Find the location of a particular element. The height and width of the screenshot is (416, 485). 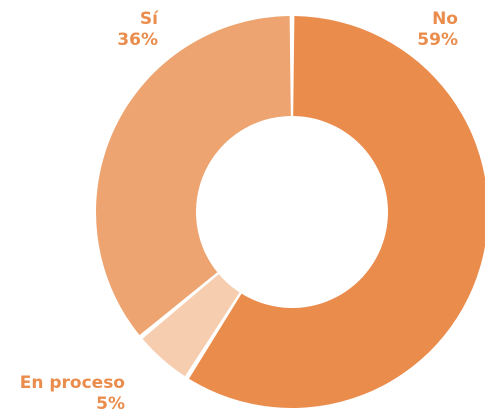

slice-value-label: 5% is located at coordinates (110, 404).